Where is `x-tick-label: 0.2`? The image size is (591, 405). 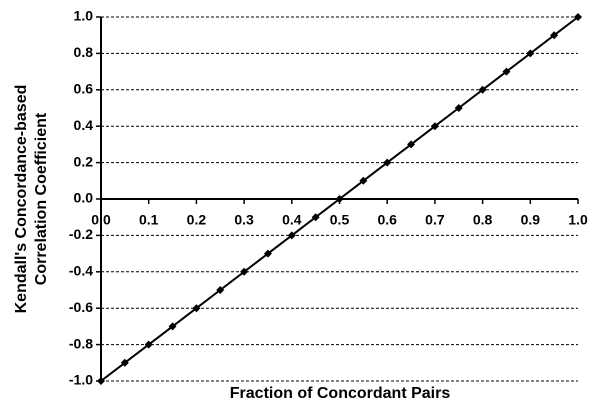
x-tick-label: 0.2 is located at coordinates (197, 220).